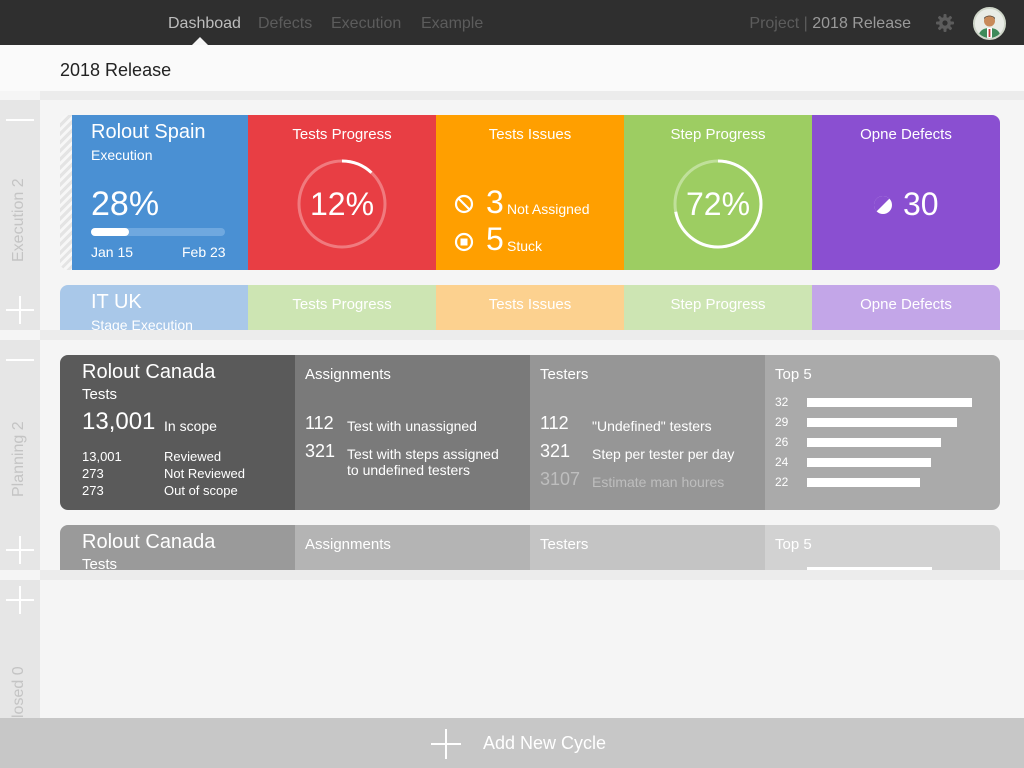 Image resolution: width=1024 pixels, height=768 pixels. What do you see at coordinates (412, 426) in the screenshot?
I see `unassigned-label: Test with unassigned` at bounding box center [412, 426].